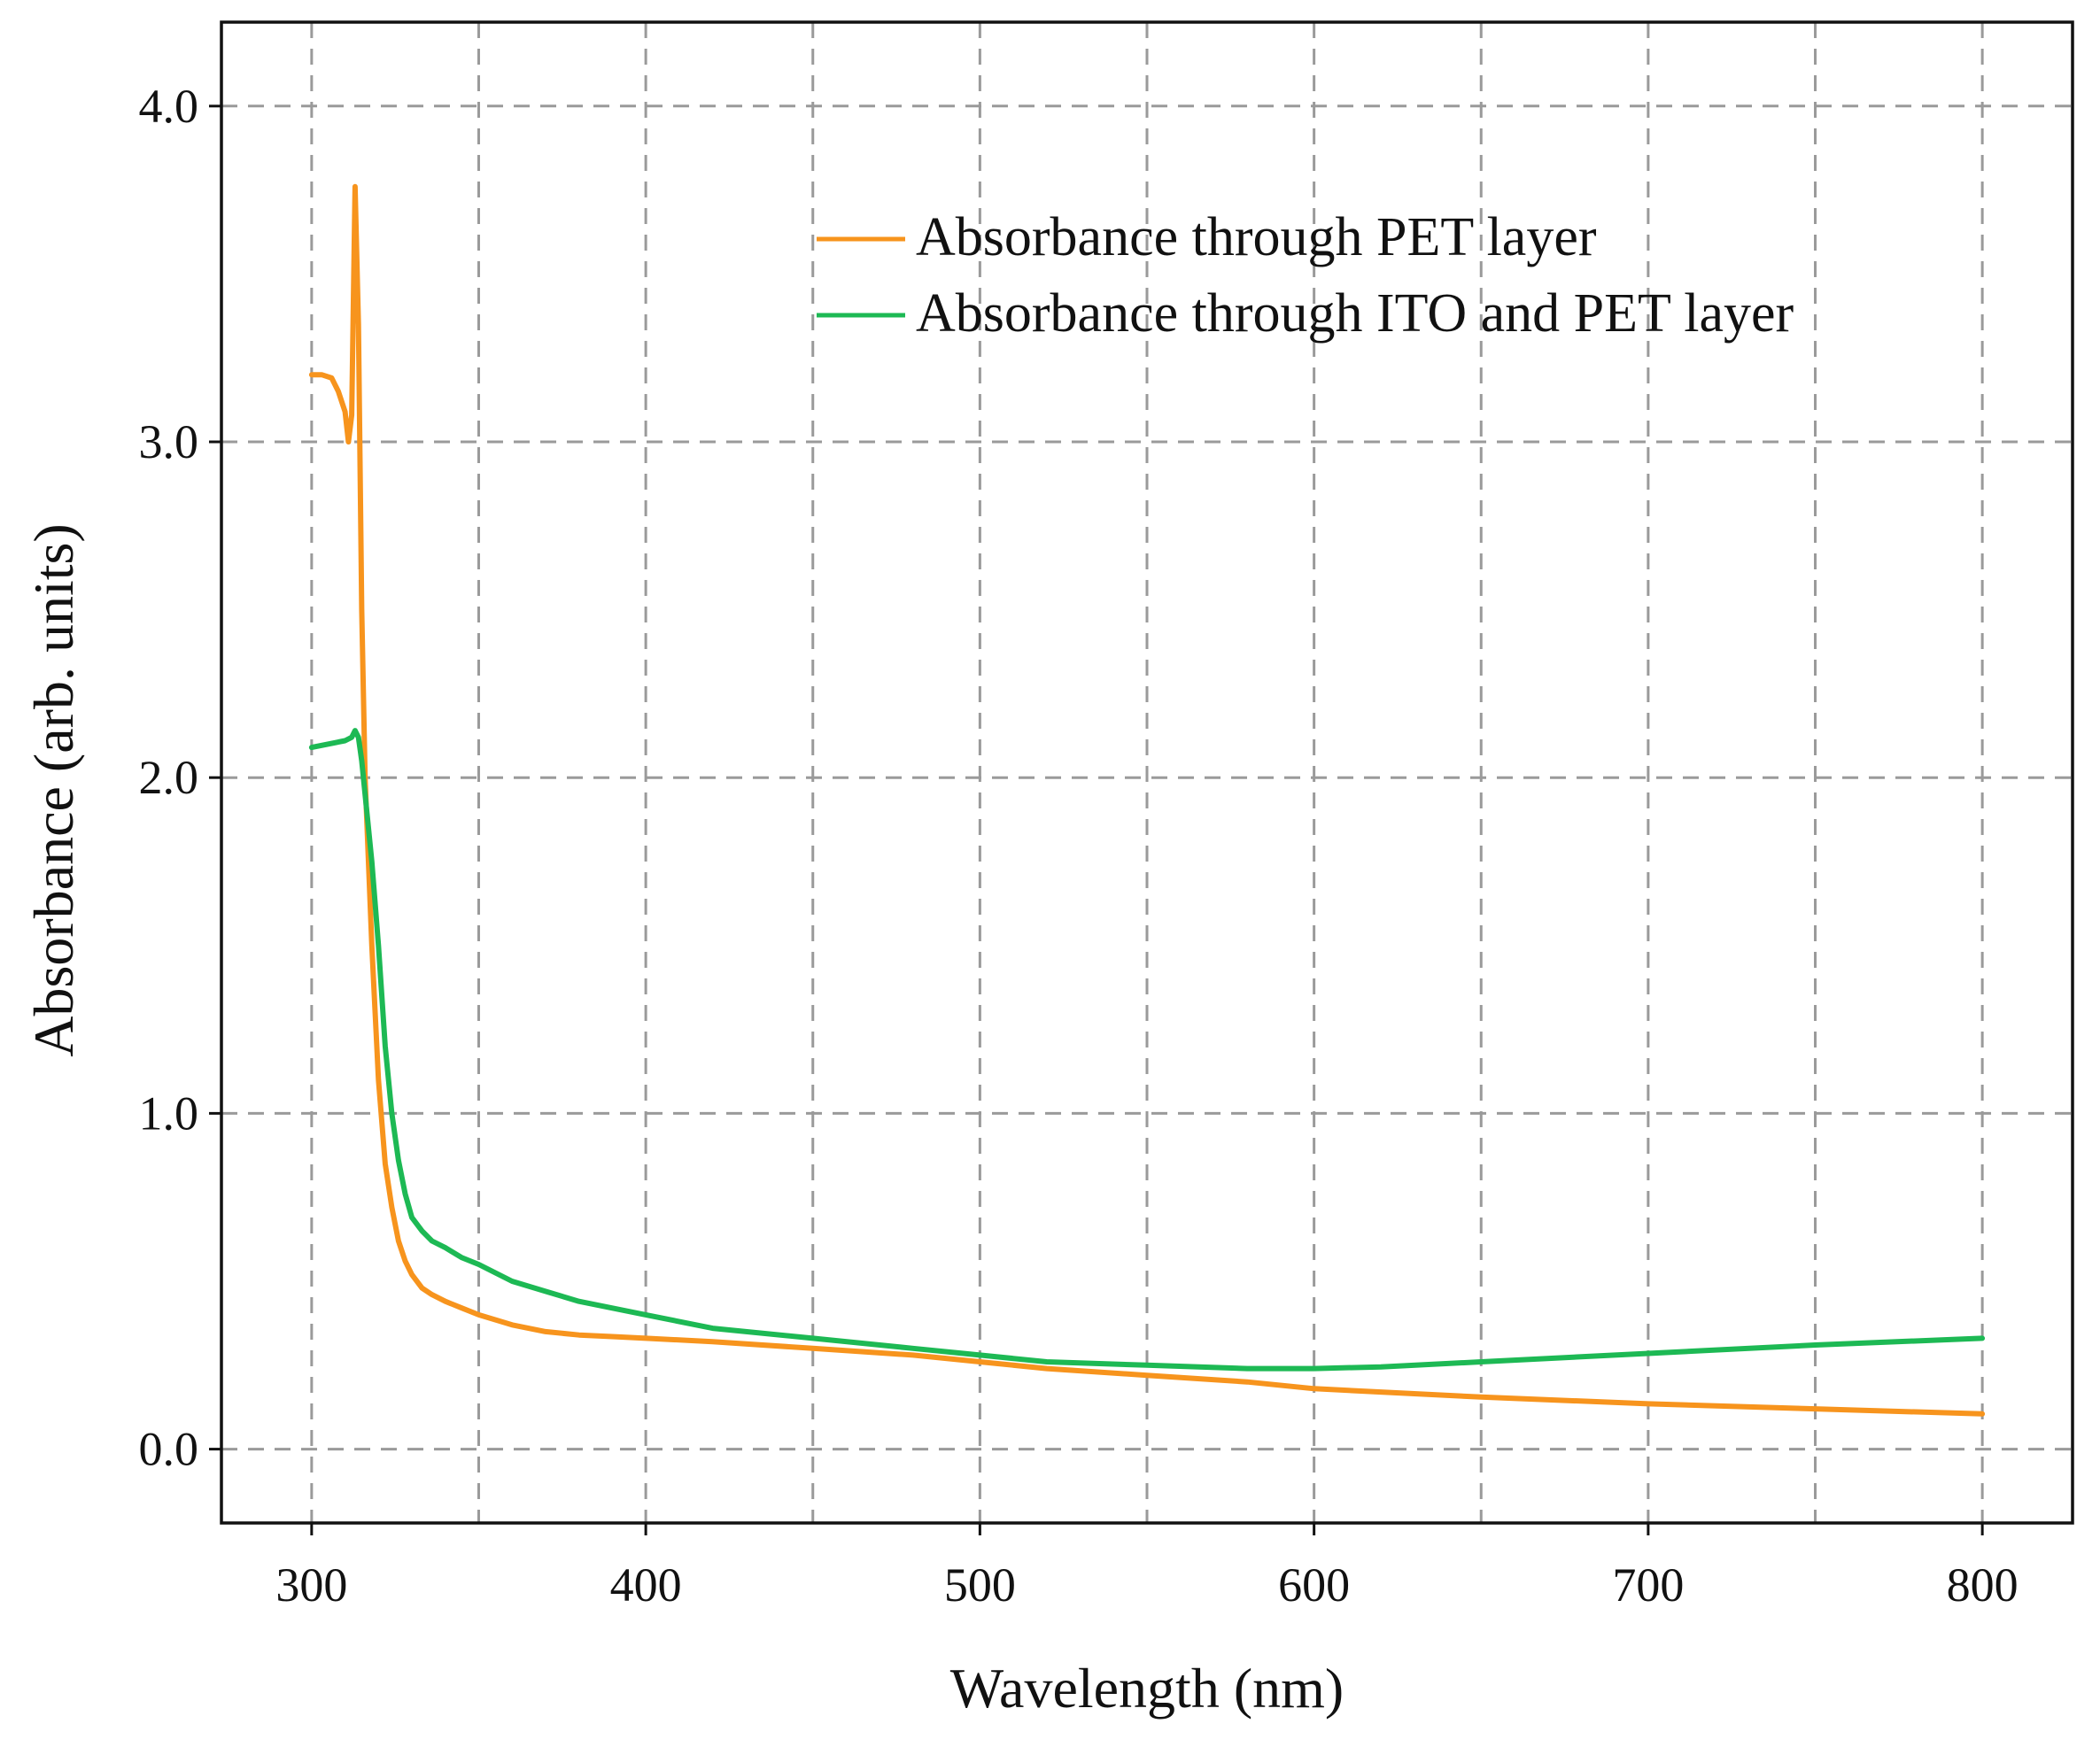  What do you see at coordinates (311, 1585) in the screenshot?
I see `x-tick-label-300: 300` at bounding box center [311, 1585].